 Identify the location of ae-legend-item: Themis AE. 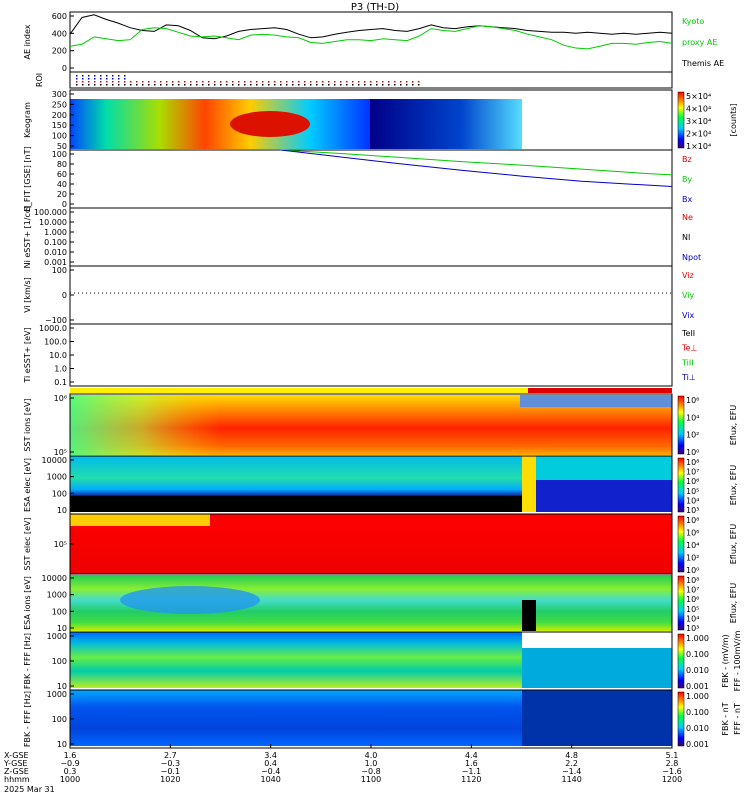
(702, 63).